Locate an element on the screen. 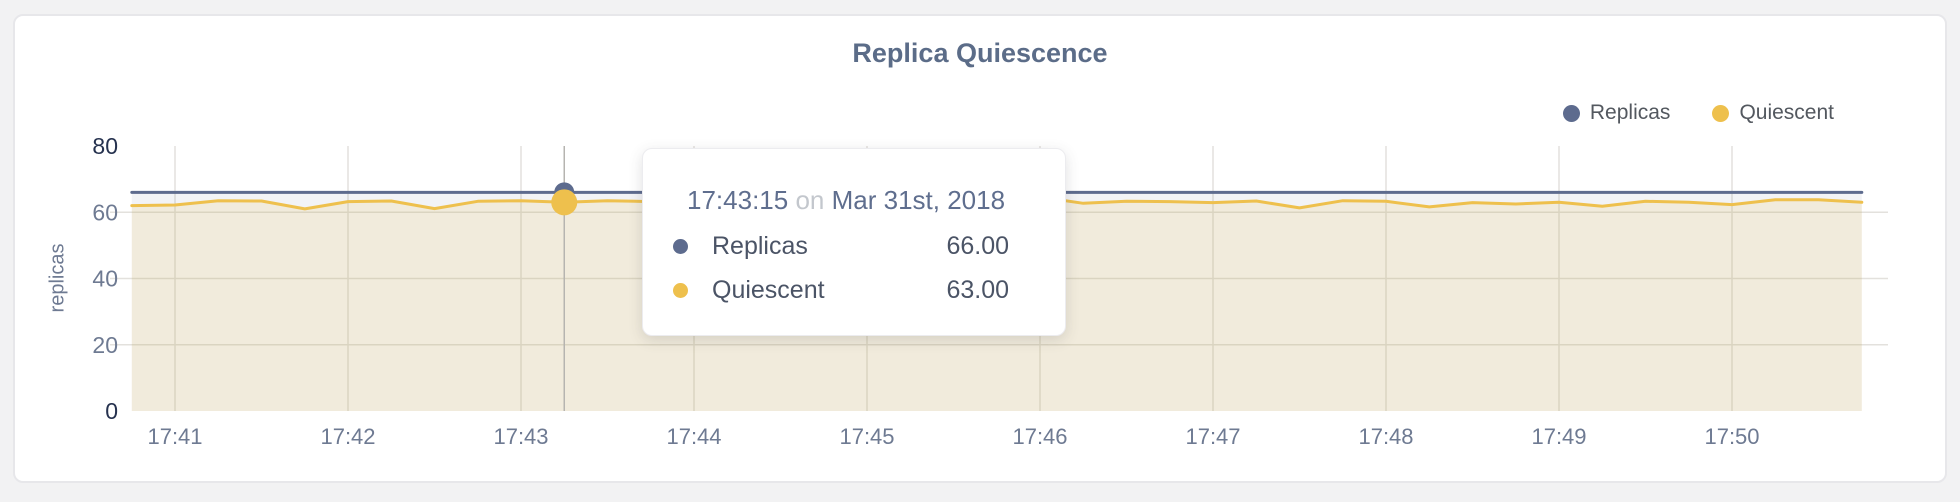 The image size is (1960, 502). legend: Replicas Quiescent is located at coordinates (1698, 113).